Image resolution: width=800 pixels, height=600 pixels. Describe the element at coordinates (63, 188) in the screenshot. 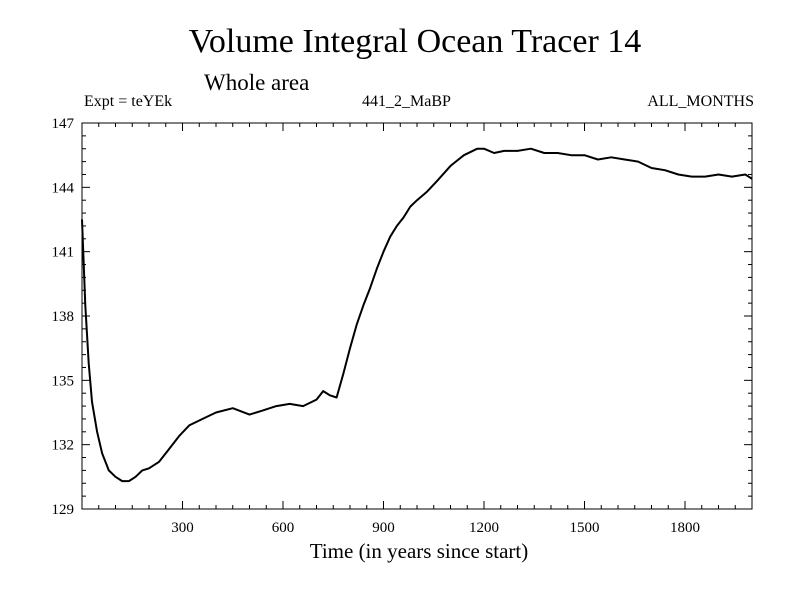

I see `y-tick-label: 144` at that location.